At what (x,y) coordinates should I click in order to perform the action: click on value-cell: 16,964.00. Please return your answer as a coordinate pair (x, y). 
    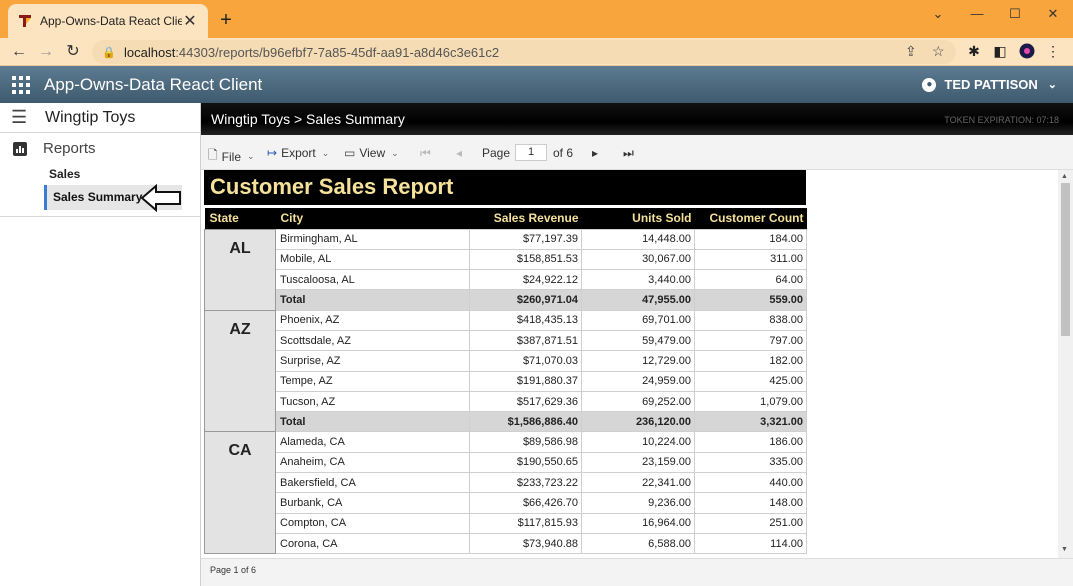
    Looking at the image, I should click on (638, 523).